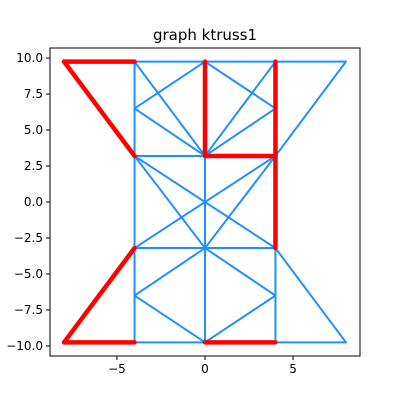 The height and width of the screenshot is (400, 400). What do you see at coordinates (33, 166) in the screenshot?
I see `y-tick-label: 2.5` at bounding box center [33, 166].